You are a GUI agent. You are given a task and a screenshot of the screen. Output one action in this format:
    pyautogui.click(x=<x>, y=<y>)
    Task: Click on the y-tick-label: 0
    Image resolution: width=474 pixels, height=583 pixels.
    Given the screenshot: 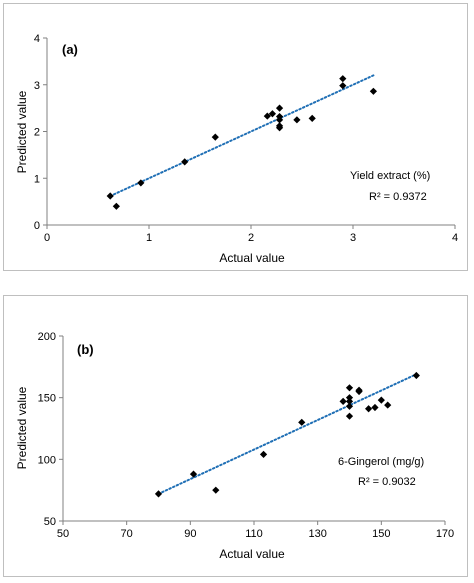 What is the action you would take?
    pyautogui.click(x=37, y=226)
    